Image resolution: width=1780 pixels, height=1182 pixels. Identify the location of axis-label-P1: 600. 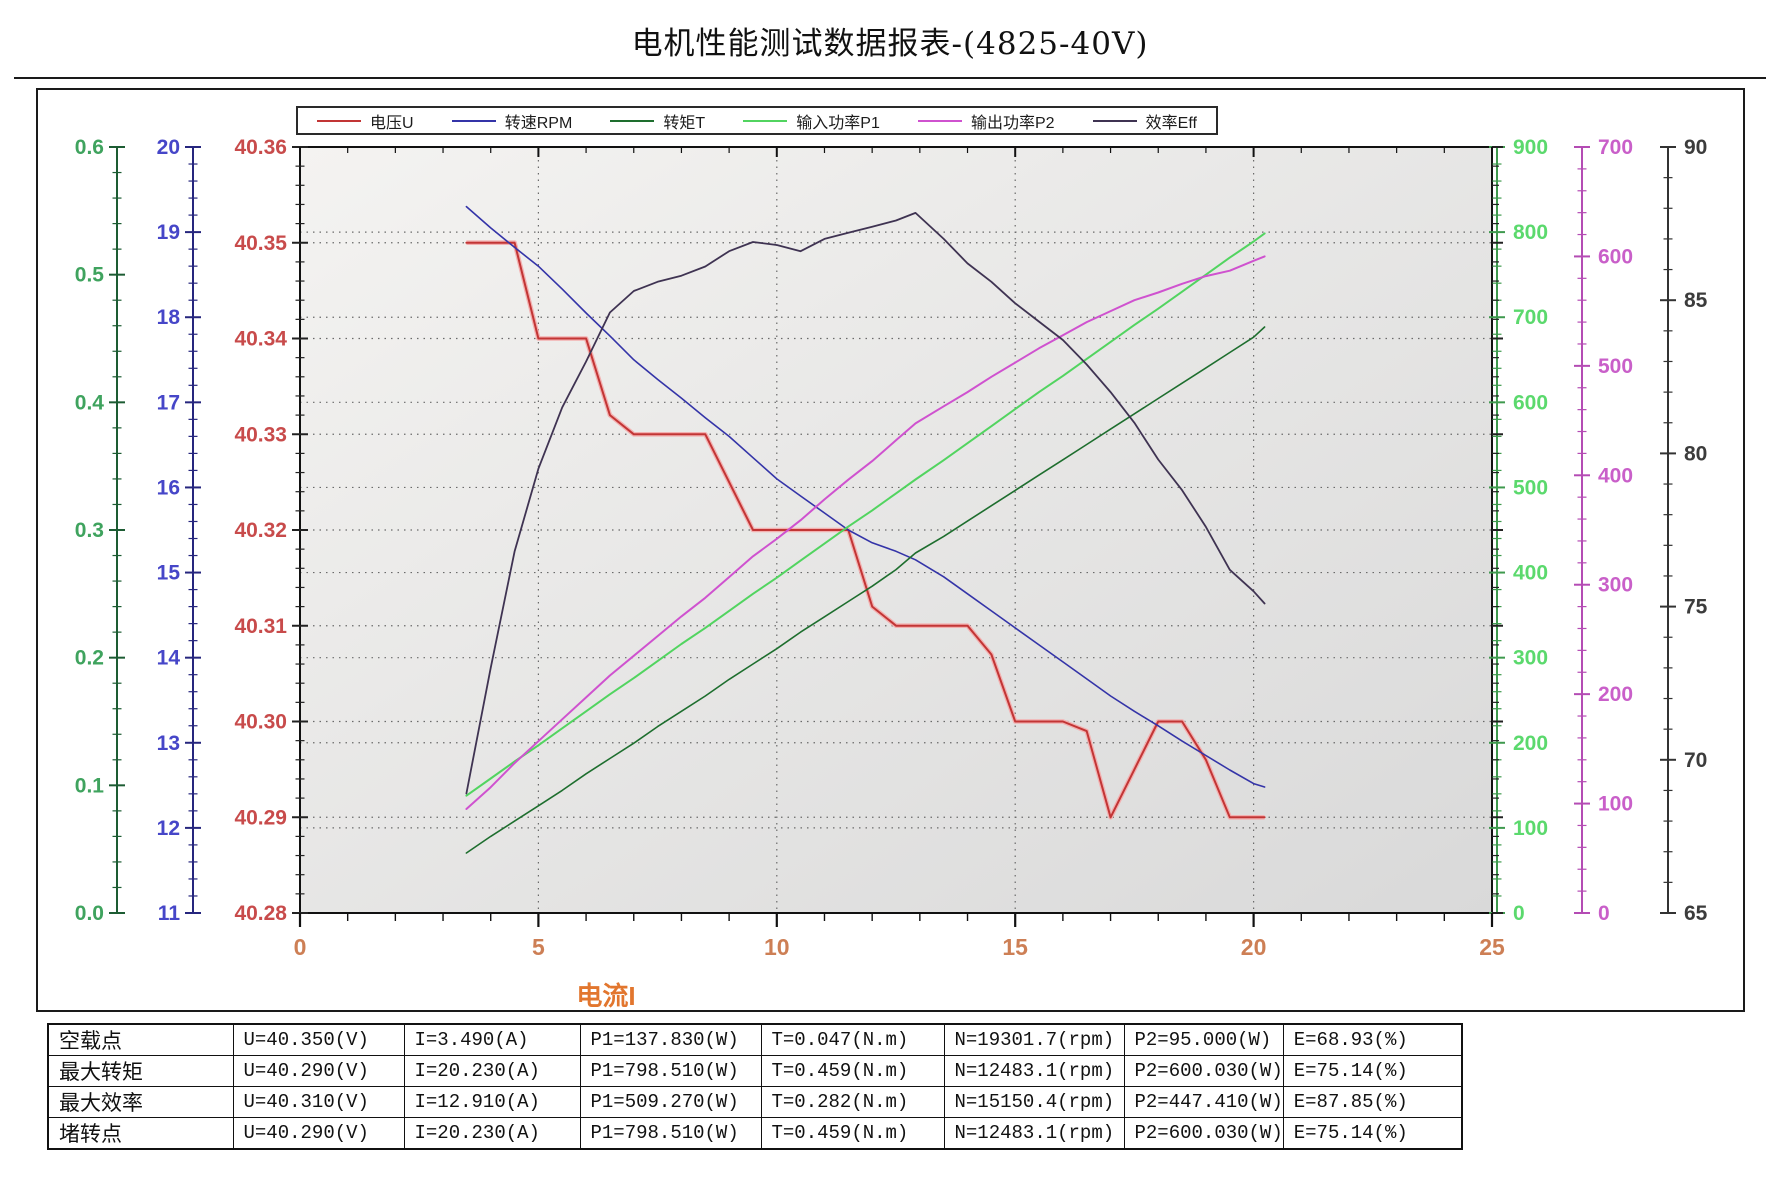
(1530, 402).